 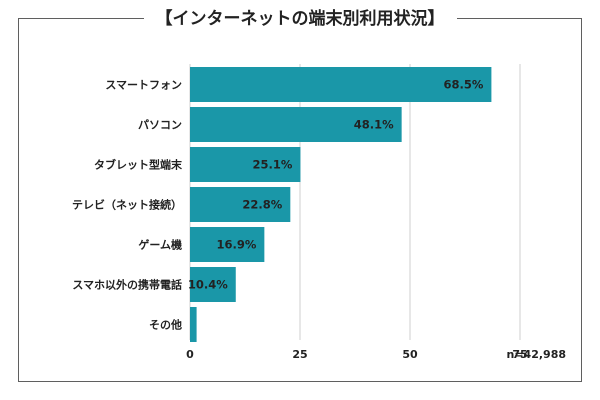 I want to click on category-label: スマホ以外の携帯電話, so click(x=127, y=285).